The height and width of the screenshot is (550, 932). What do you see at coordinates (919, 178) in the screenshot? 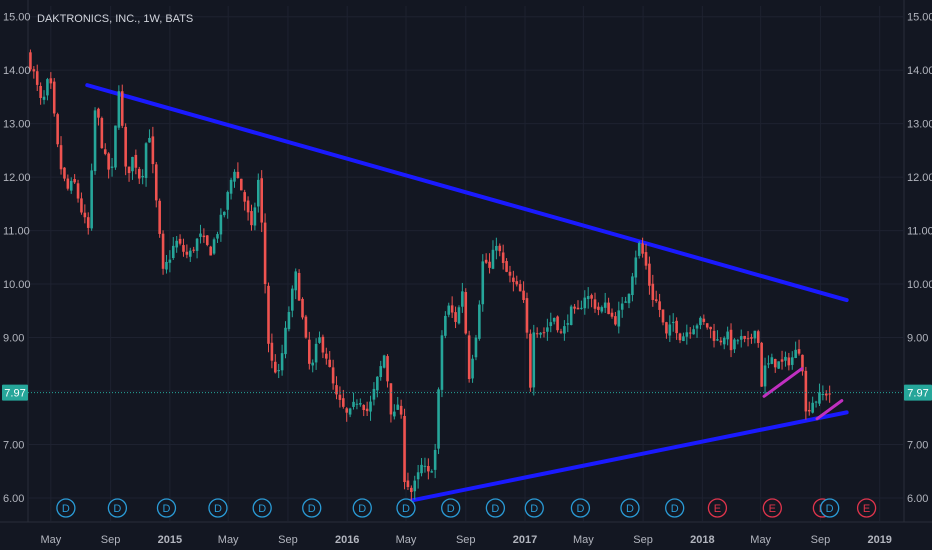
I see `y-tick-label-right: 12.00` at bounding box center [919, 178].